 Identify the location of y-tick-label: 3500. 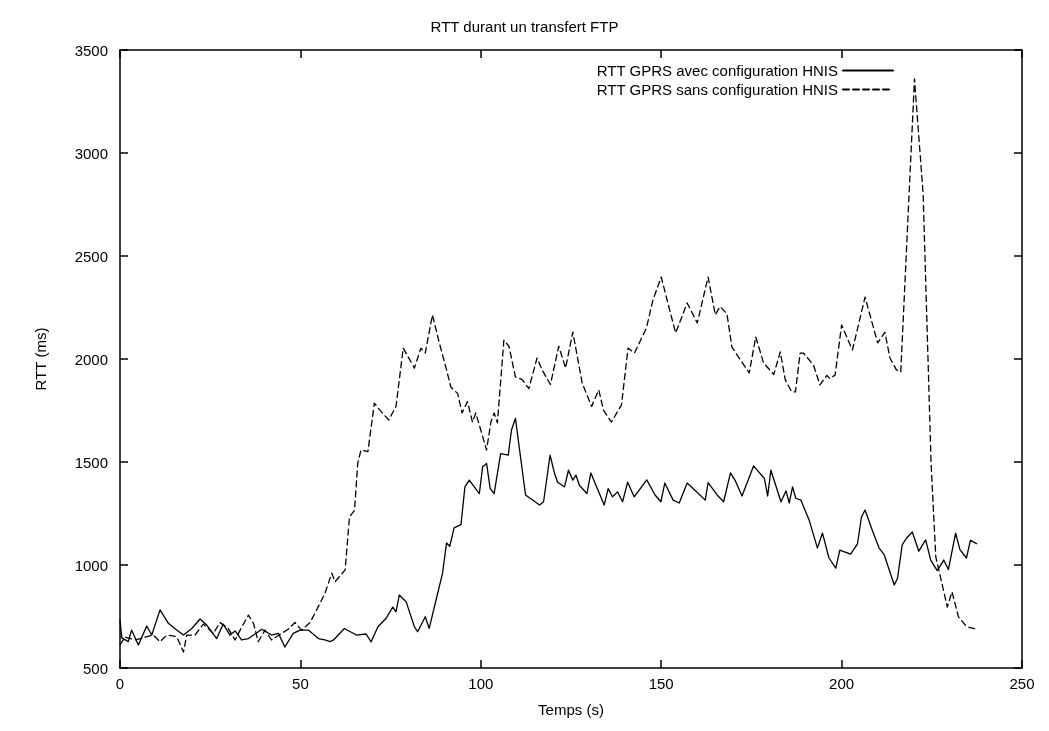
(91, 50).